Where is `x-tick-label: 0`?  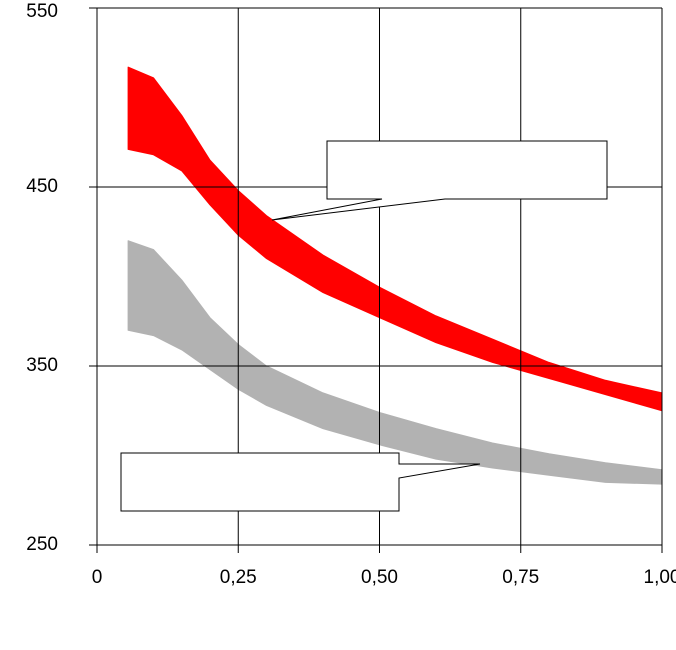 x-tick-label: 0 is located at coordinates (97, 577).